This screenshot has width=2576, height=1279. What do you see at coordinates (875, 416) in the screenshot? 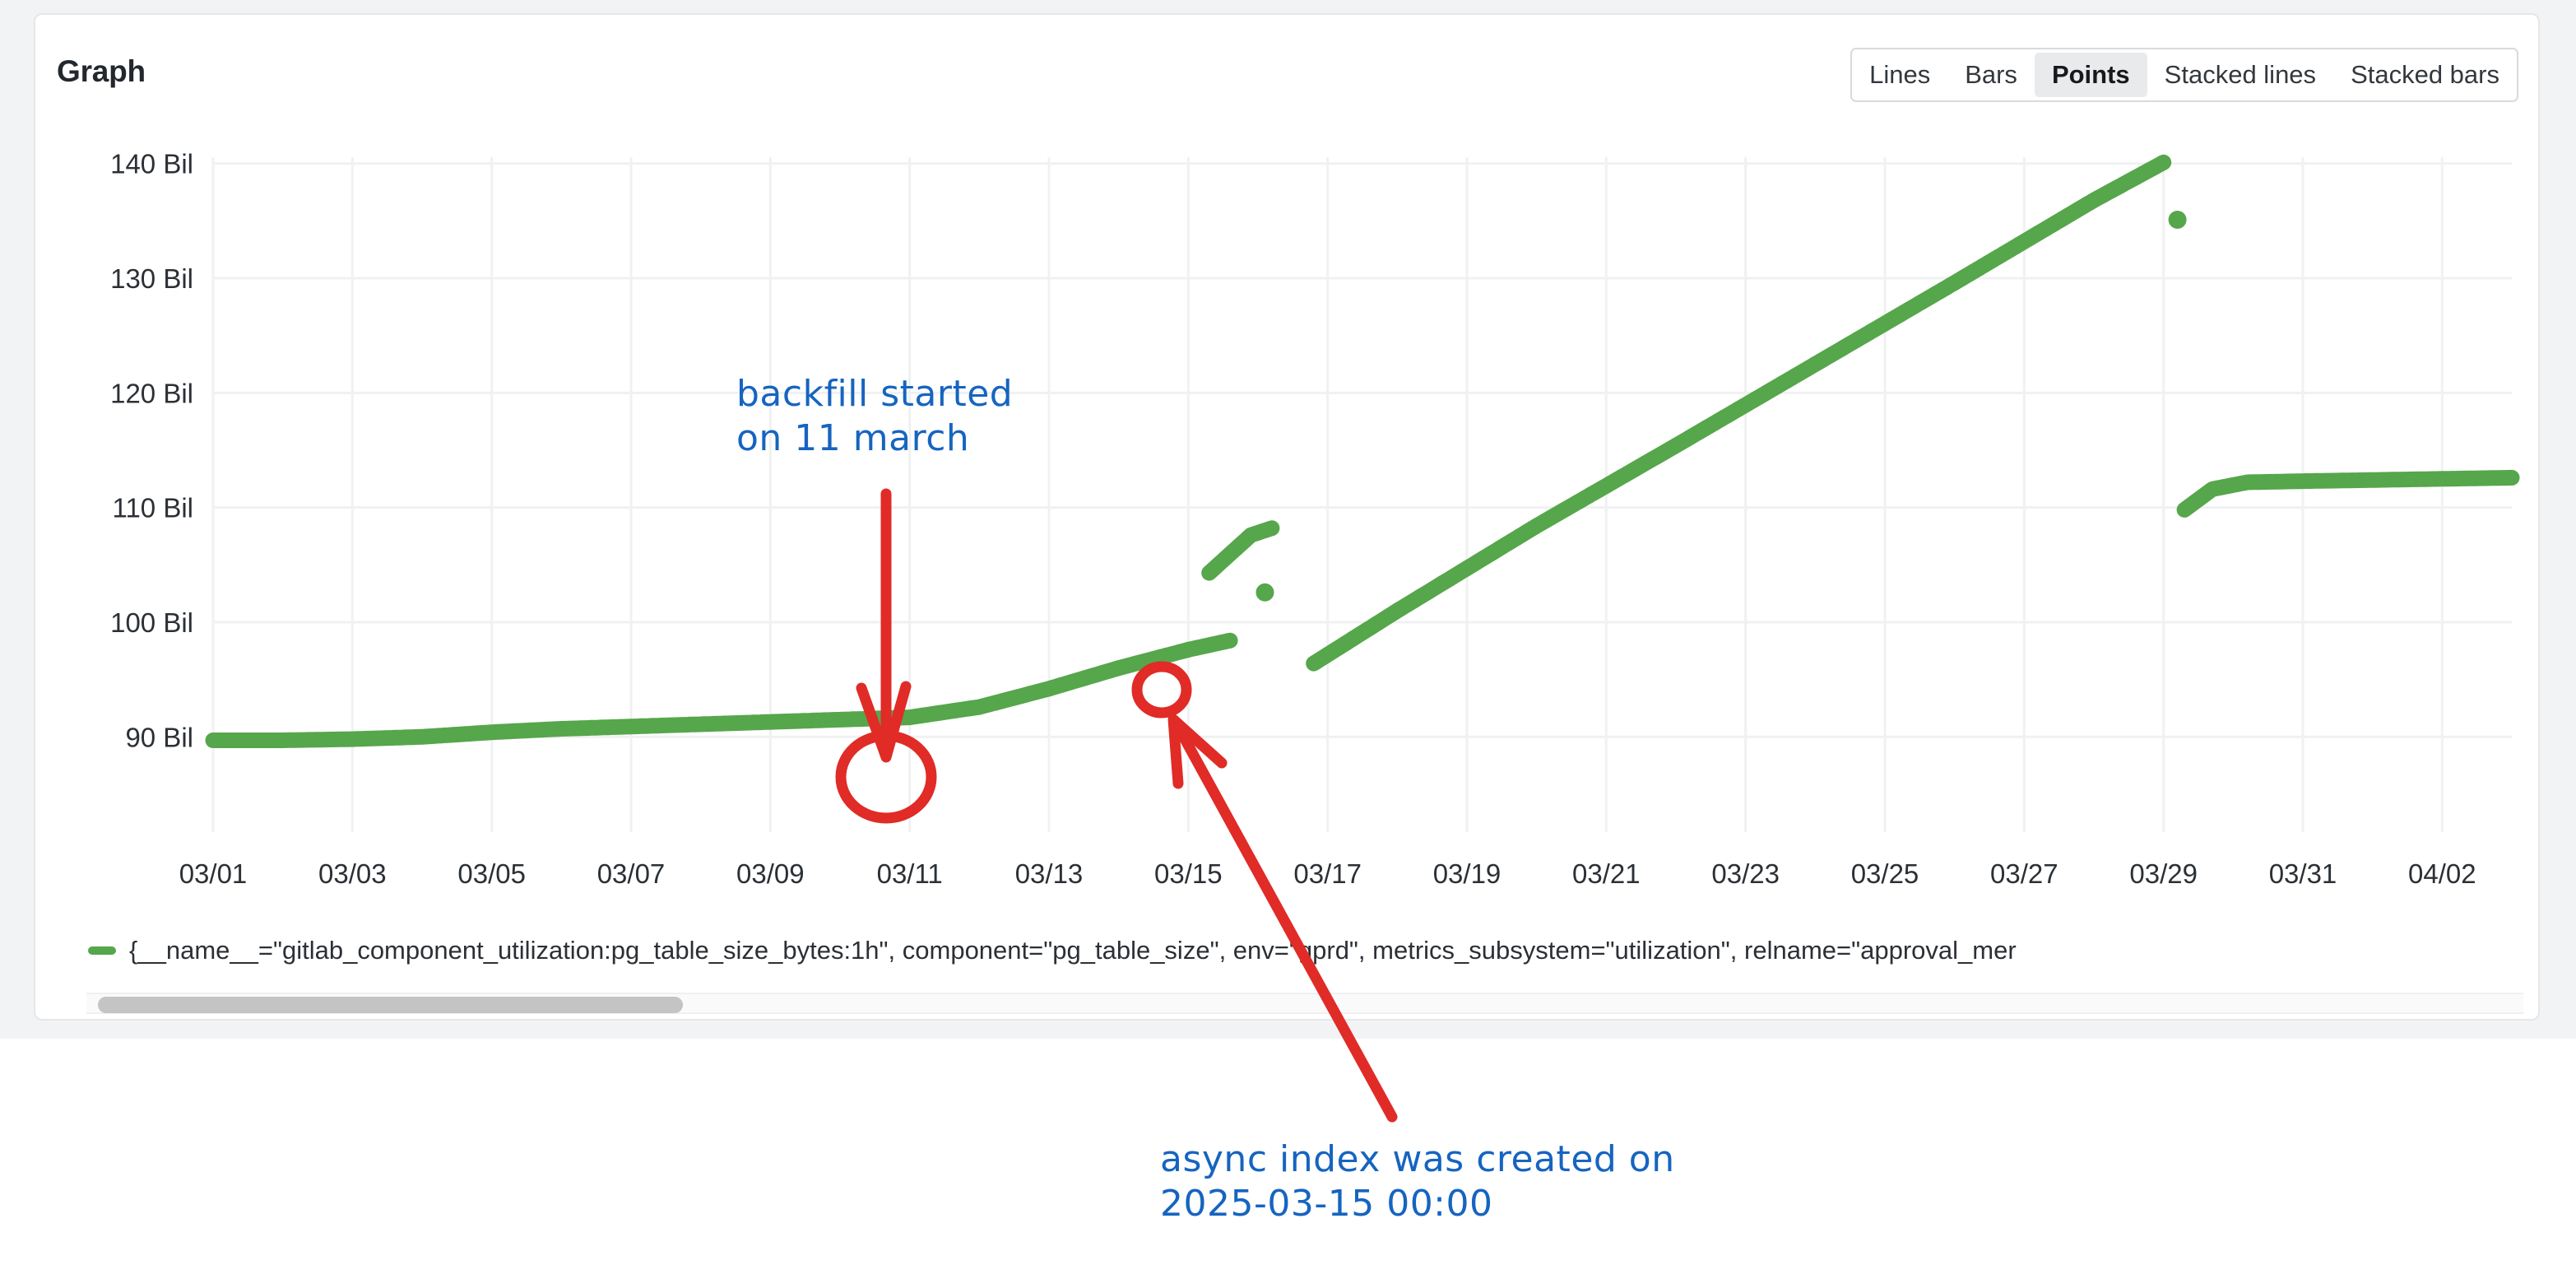
I see `annotation-label-backfill: backfill started on 11 march` at bounding box center [875, 416].